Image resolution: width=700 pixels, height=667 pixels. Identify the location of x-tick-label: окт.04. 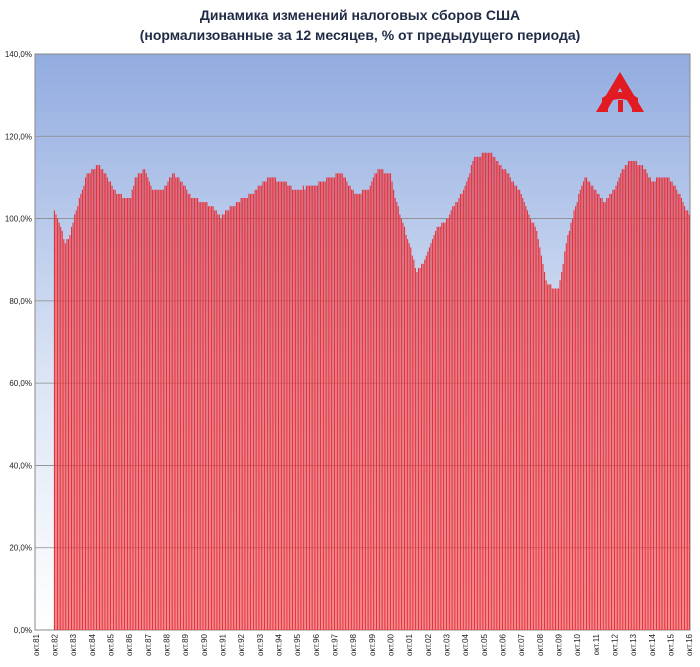
(465, 644).